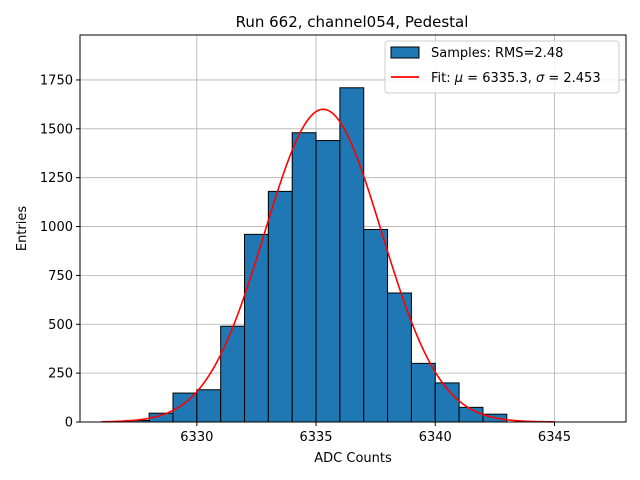 This screenshot has width=640, height=480. What do you see at coordinates (353, 458) in the screenshot?
I see `x-axis-label: ADC Counts` at bounding box center [353, 458].